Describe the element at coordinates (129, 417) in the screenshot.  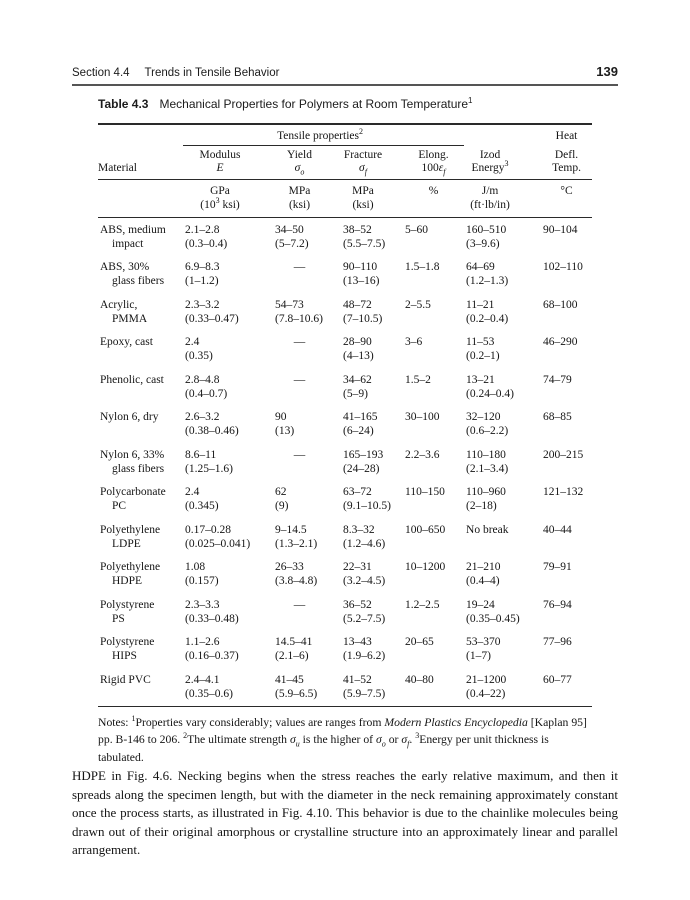
I see `material-cell: Nylon 6, dry` at that location.